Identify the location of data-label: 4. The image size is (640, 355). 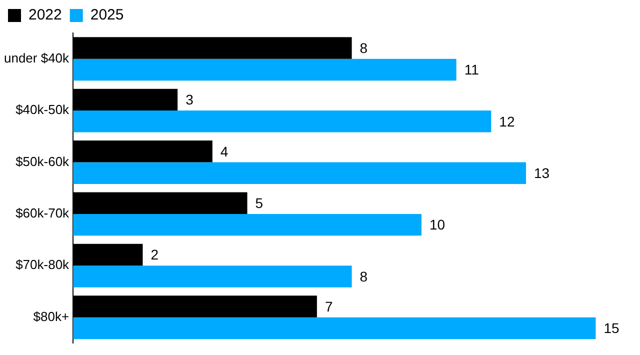
(224, 151).